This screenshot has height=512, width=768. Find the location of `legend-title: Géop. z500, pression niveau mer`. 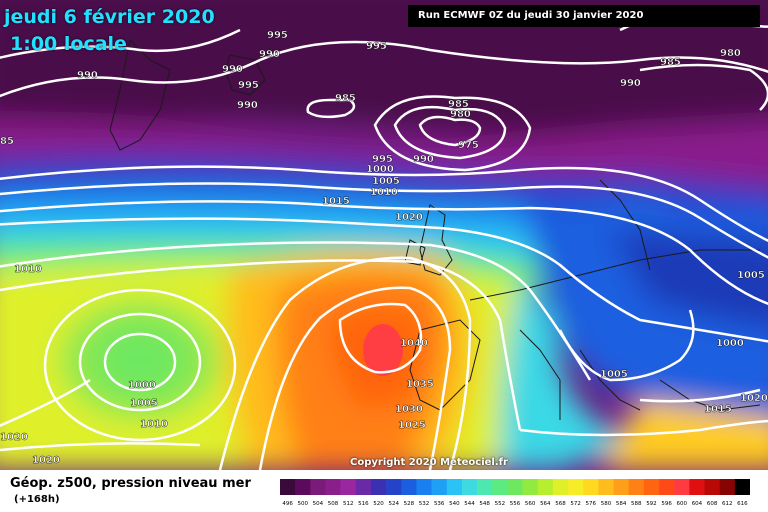

legend-title: Géop. z500, pression niveau mer is located at coordinates (130, 483).